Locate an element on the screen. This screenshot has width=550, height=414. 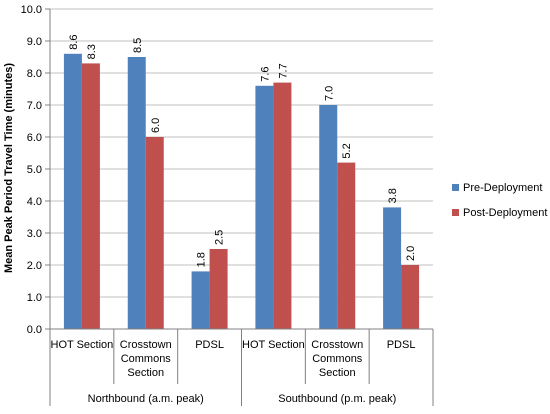
legend-label: Post-Deployment is located at coordinates (505, 213).